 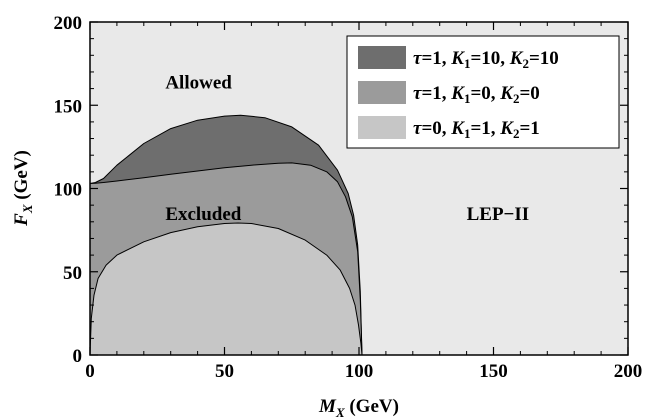 I want to click on legend-label-s1: τ=1, K1=10, K2=10, so click(x=486, y=59).